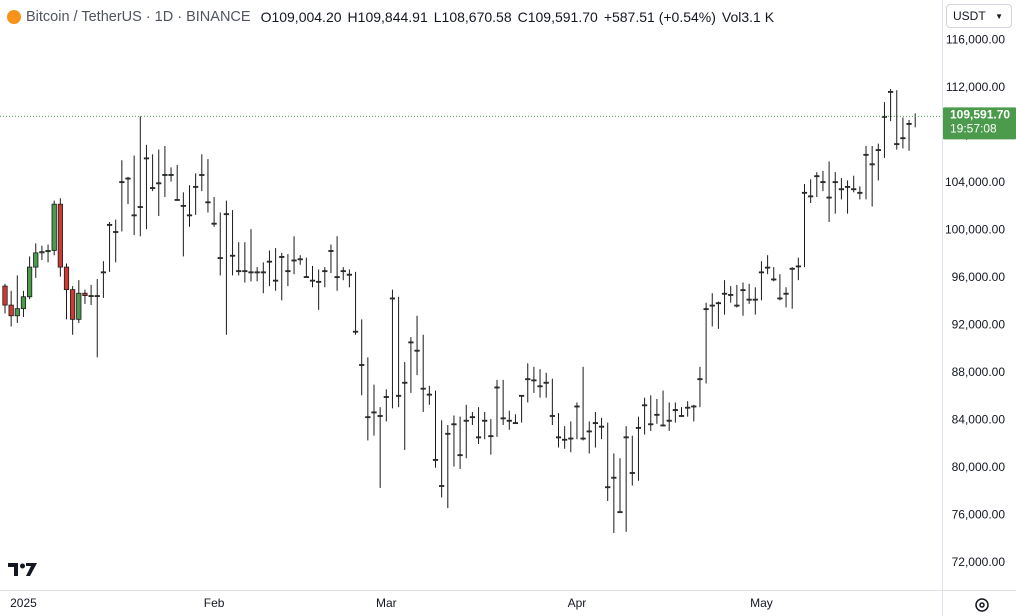  What do you see at coordinates (979, 467) in the screenshot?
I see `y-tick-label: 80,000.00` at bounding box center [979, 467].